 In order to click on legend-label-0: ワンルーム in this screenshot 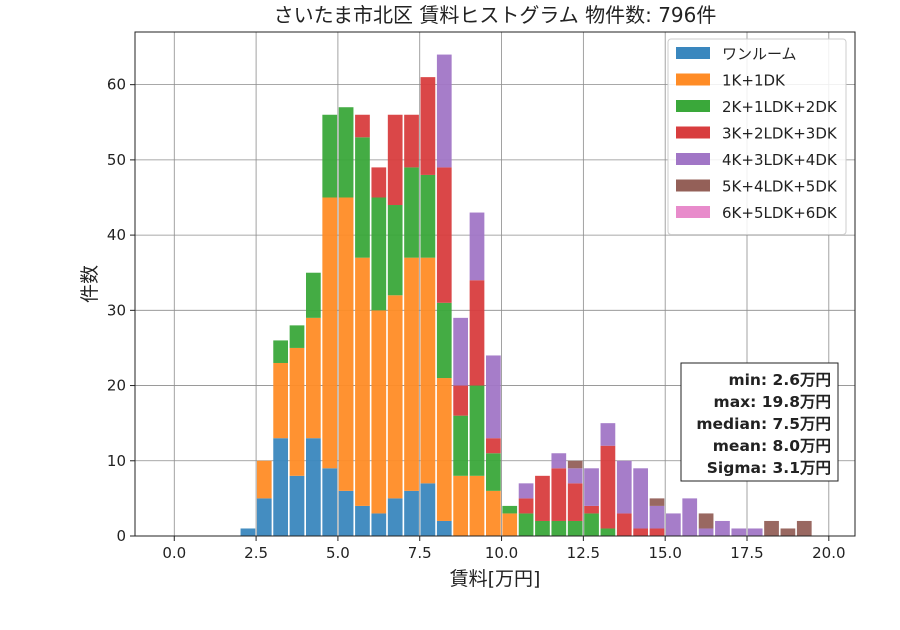, I will do `click(759, 54)`.